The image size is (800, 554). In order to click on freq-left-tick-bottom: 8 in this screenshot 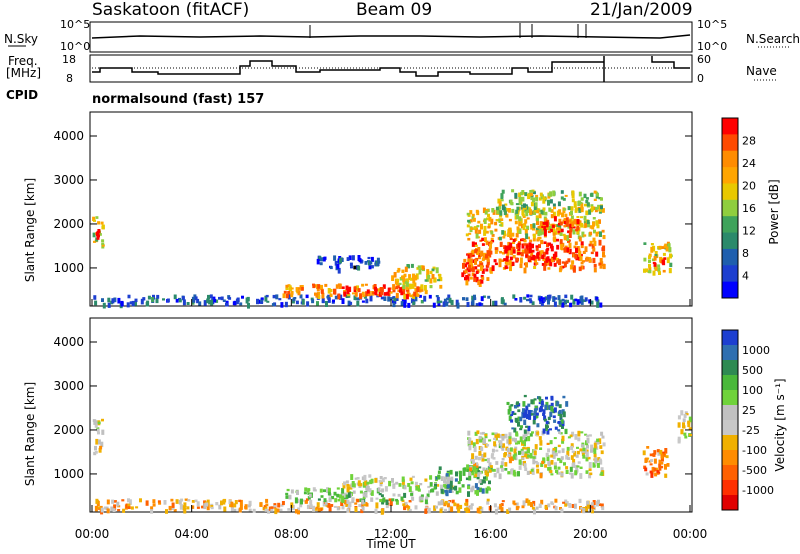, I will do `click(69, 78)`.